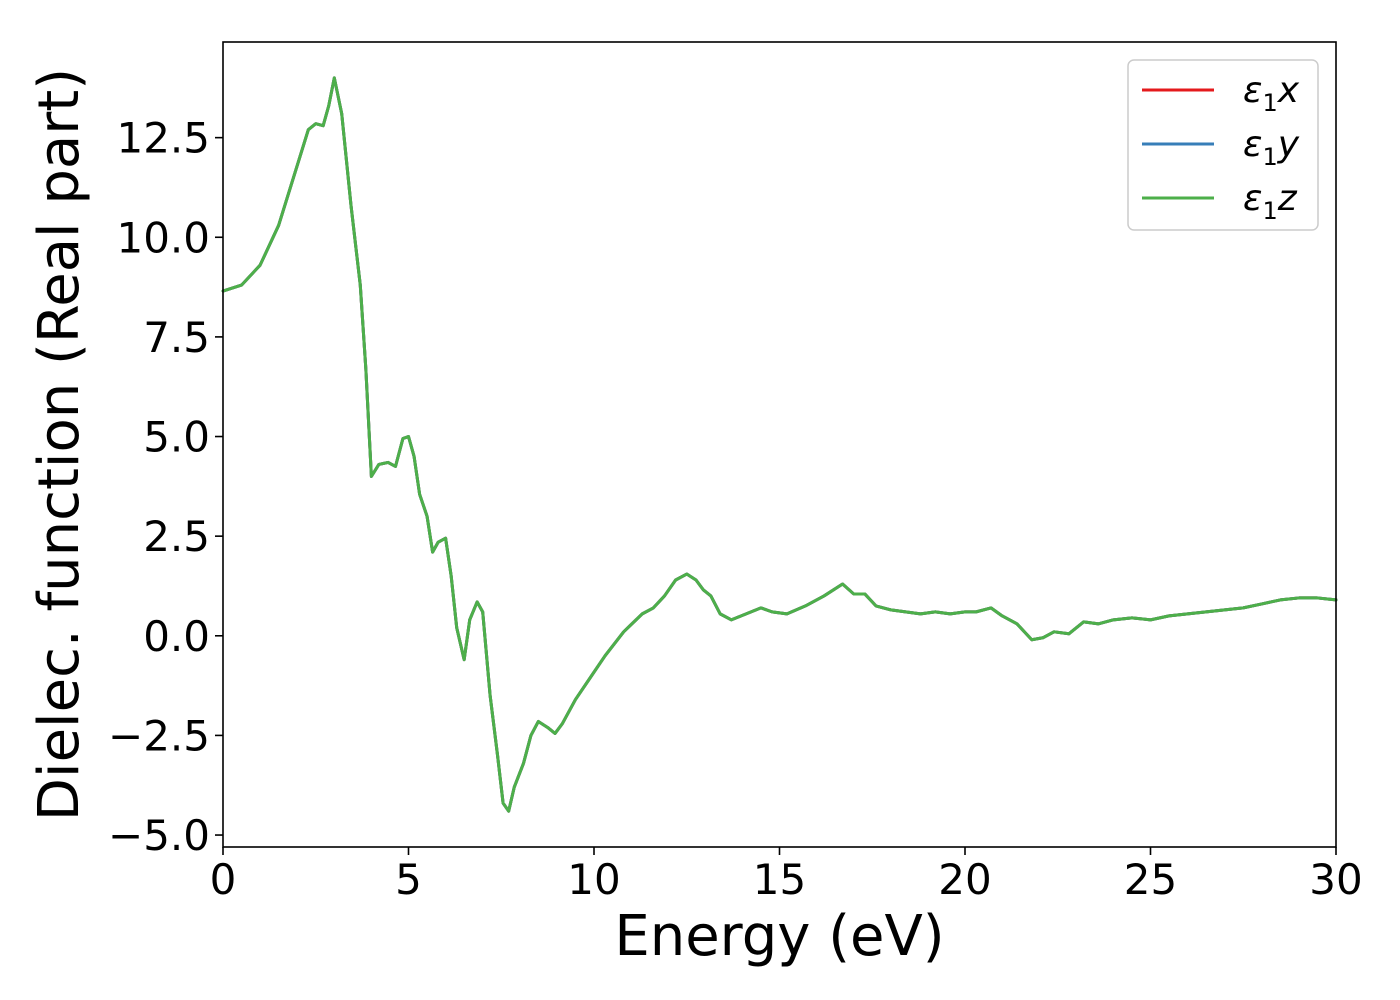 The width and height of the screenshot is (1400, 1000). What do you see at coordinates (964, 879) in the screenshot?
I see `x-tick-label: 20` at bounding box center [964, 879].